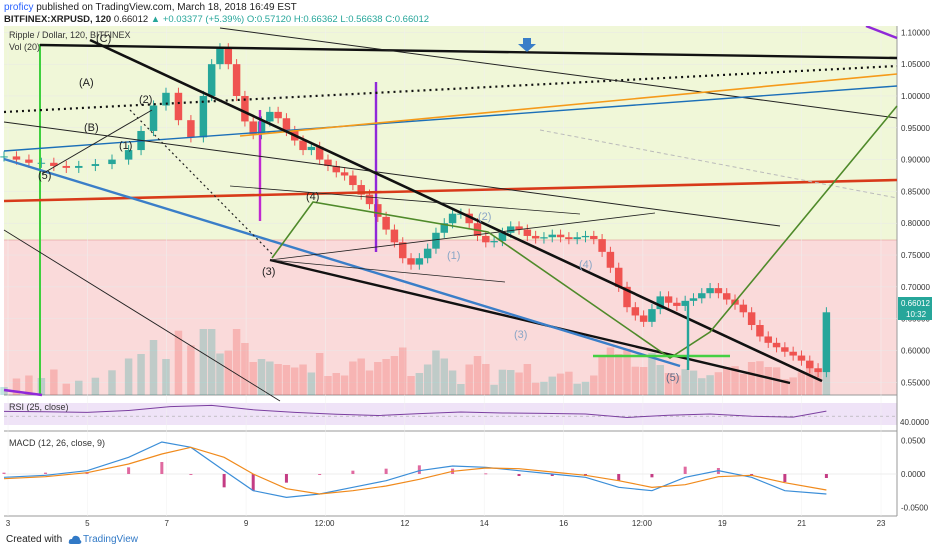  What do you see at coordinates (70, 35) in the screenshot?
I see `main-pane-title: Ripple / Dollar, 120, BITFINEX` at bounding box center [70, 35].